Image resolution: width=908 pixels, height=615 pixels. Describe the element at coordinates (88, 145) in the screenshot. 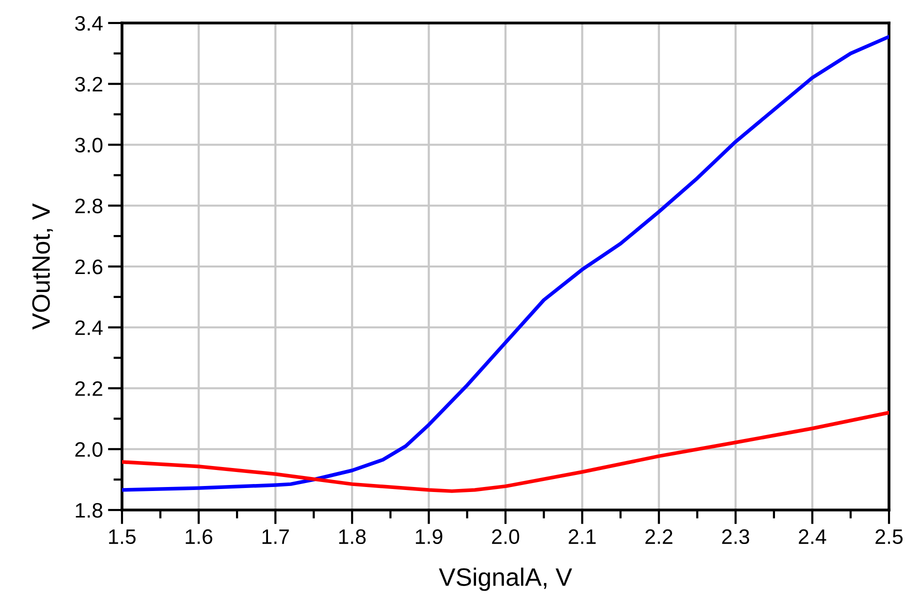

I see `y-tick-label: 3.0` at that location.